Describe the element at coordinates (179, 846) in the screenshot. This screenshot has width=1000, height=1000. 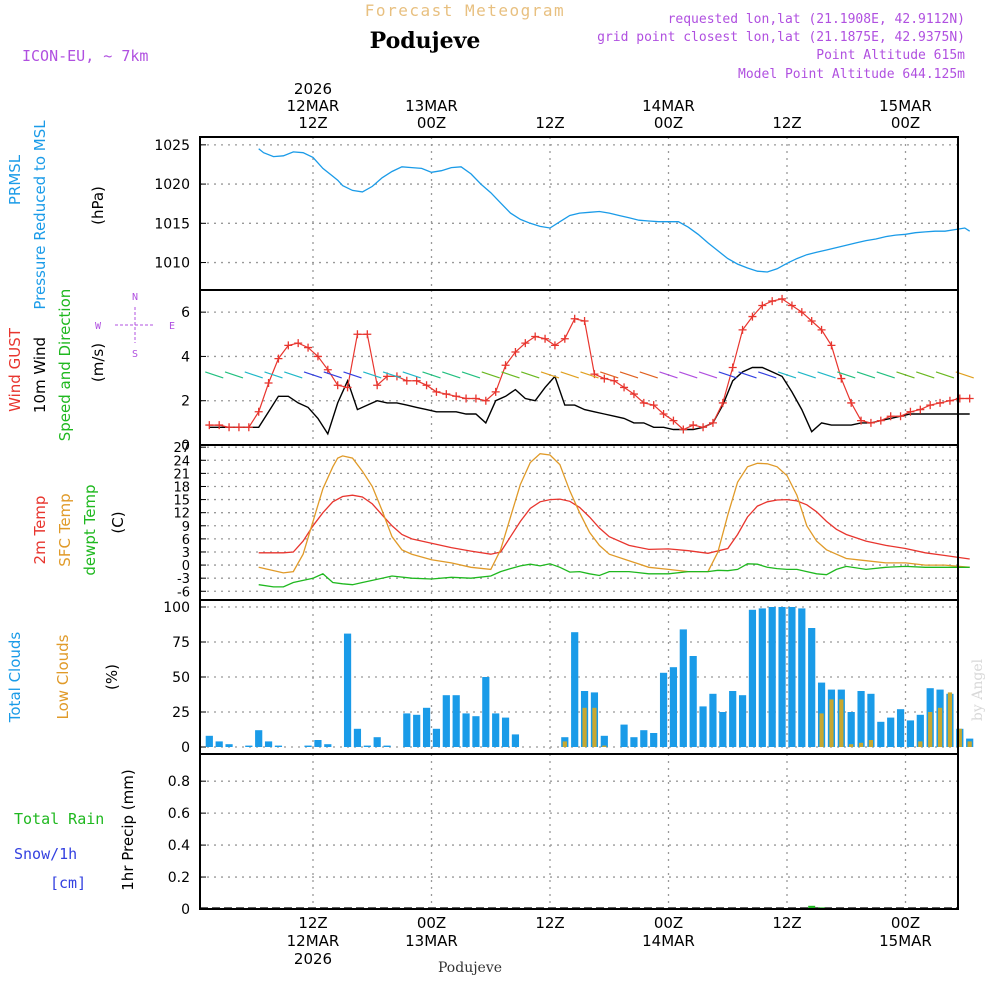
I see `y-tick-label: 0.4` at that location.